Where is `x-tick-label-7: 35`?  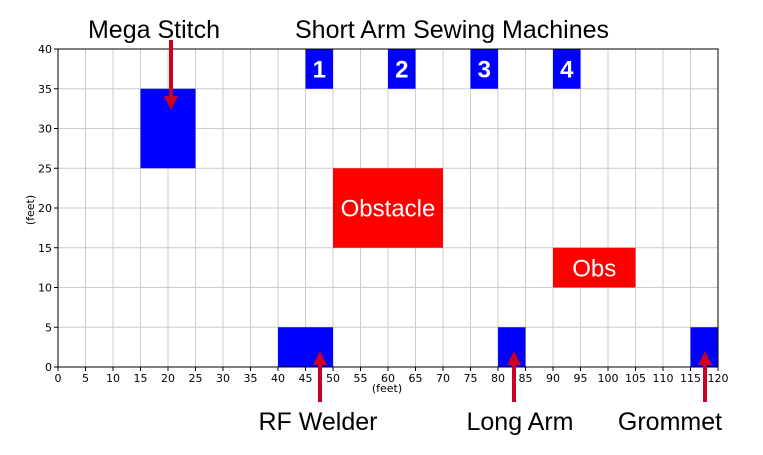 x-tick-label-7: 35 is located at coordinates (251, 378).